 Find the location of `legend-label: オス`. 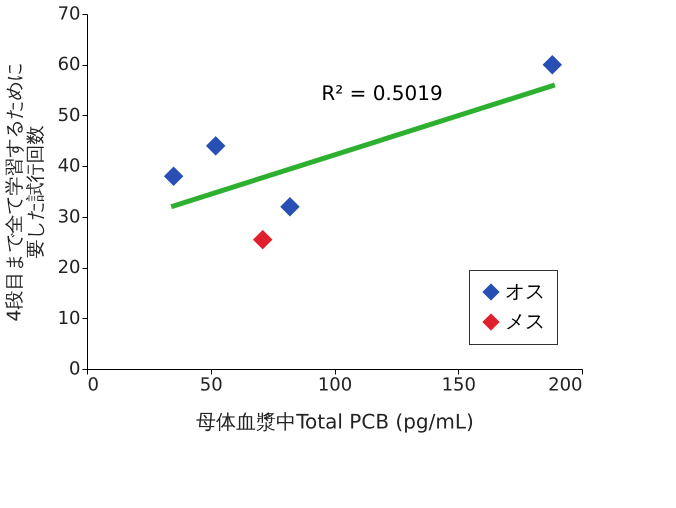

legend-label: オス is located at coordinates (525, 291).